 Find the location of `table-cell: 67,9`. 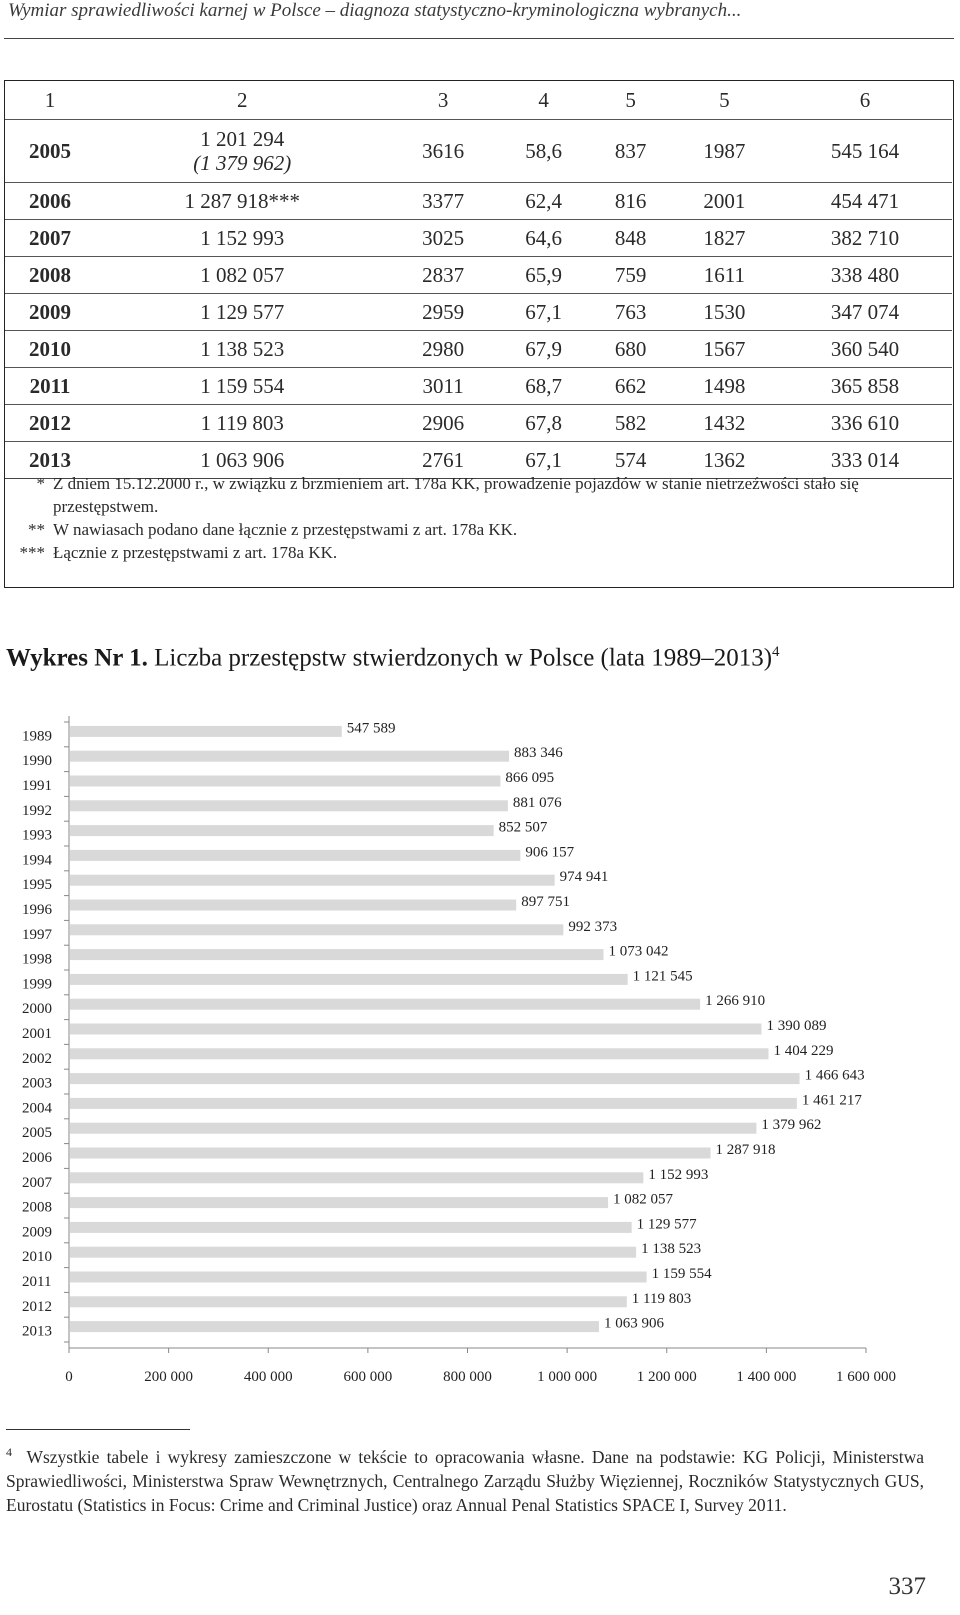

table-cell: 67,9 is located at coordinates (543, 349).